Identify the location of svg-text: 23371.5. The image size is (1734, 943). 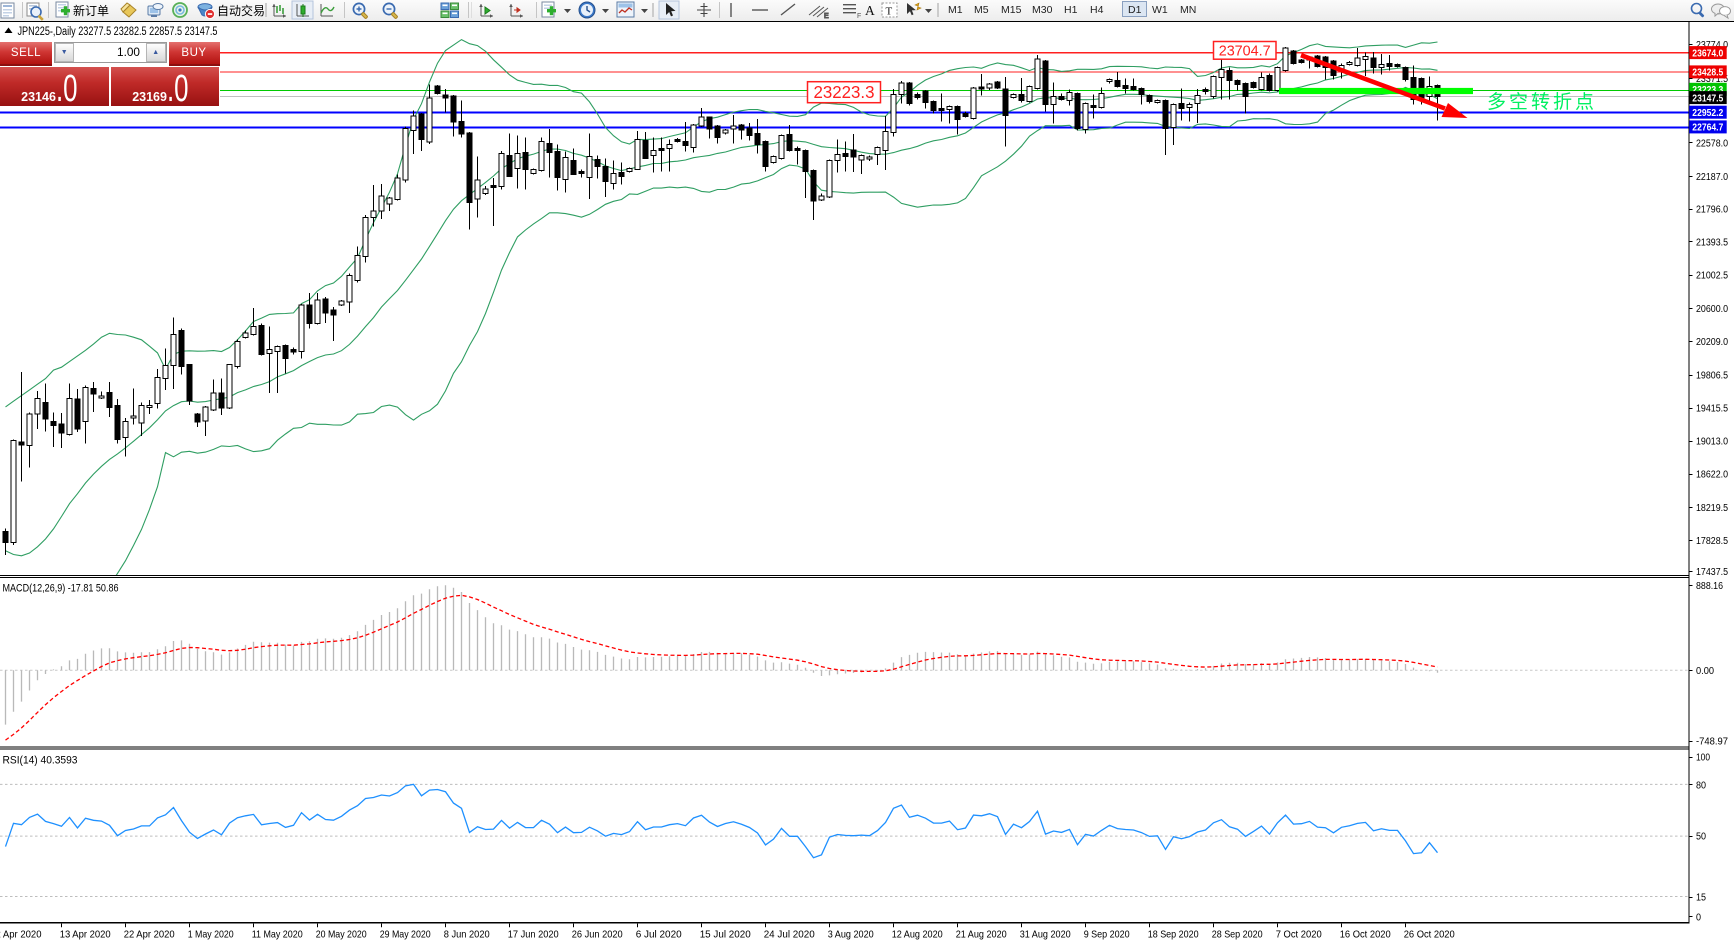
(1712, 79).